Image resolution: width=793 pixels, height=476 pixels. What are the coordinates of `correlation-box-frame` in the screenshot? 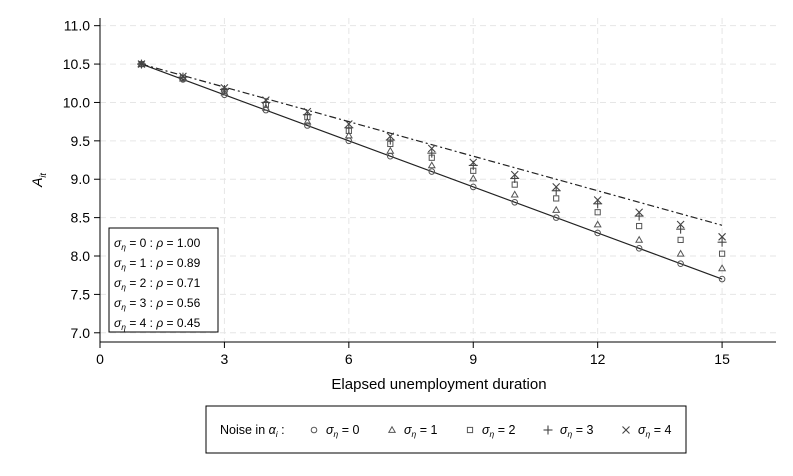 It's located at (163, 280).